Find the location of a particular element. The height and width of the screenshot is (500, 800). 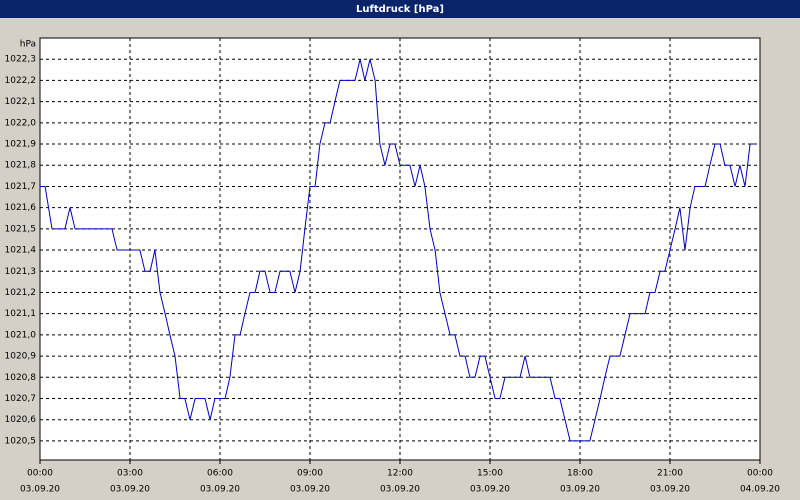

x-tick-label: 15:00 is located at coordinates (490, 474).